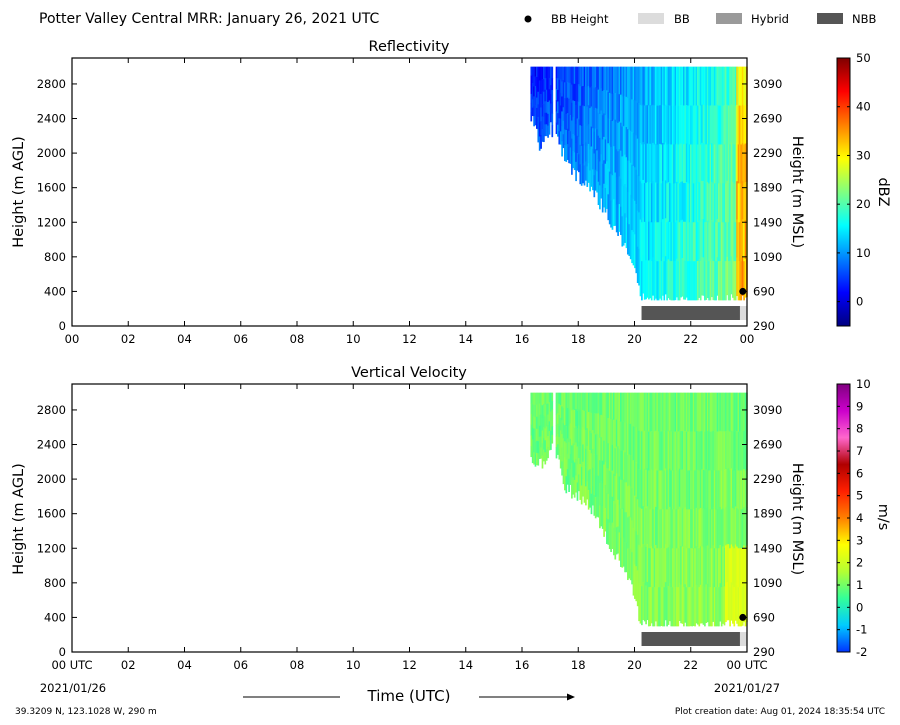 The width and height of the screenshot is (900, 725). Describe the element at coordinates (51, 188) in the screenshot. I see `y-tick-label-left: 1600` at that location.